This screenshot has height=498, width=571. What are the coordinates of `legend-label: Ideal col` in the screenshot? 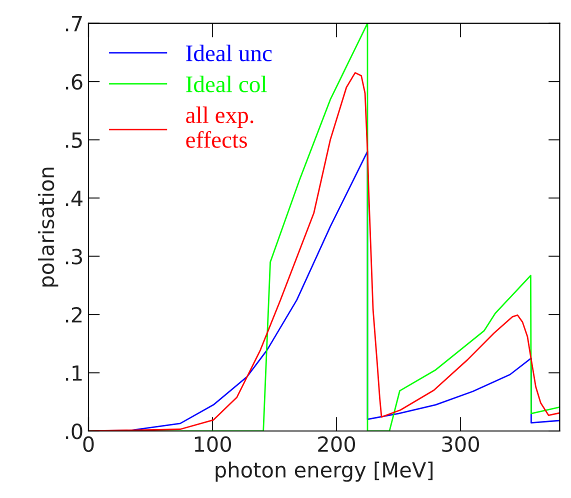 It's located at (226, 84).